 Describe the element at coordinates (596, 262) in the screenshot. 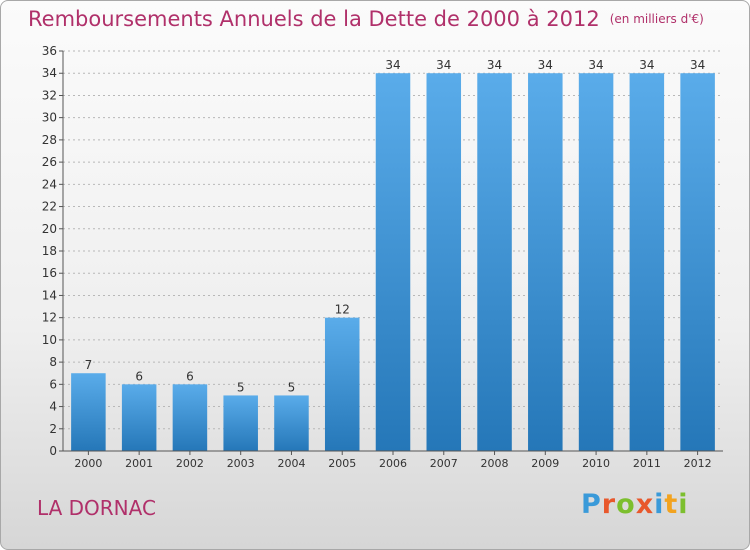

I see `bar-2010` at that location.